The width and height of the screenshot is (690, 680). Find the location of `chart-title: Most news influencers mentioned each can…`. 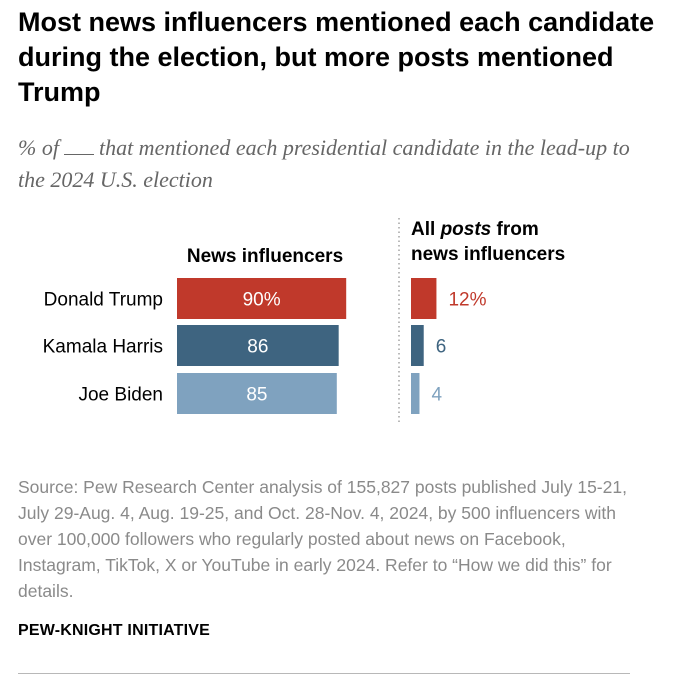

chart-title: Most news influencers mentioned each can… is located at coordinates (336, 57).